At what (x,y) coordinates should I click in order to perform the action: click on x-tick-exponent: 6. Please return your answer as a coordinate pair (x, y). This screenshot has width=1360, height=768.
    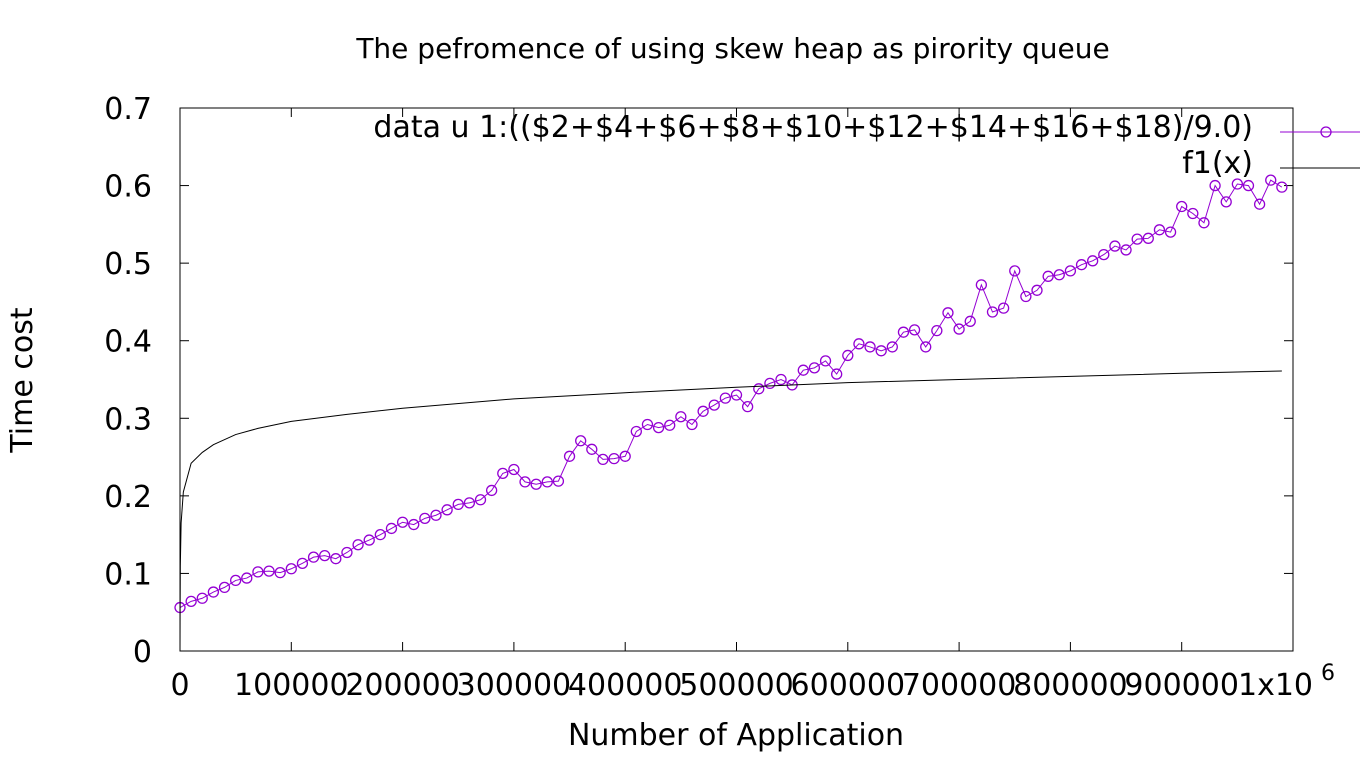
    Looking at the image, I should click on (1328, 673).